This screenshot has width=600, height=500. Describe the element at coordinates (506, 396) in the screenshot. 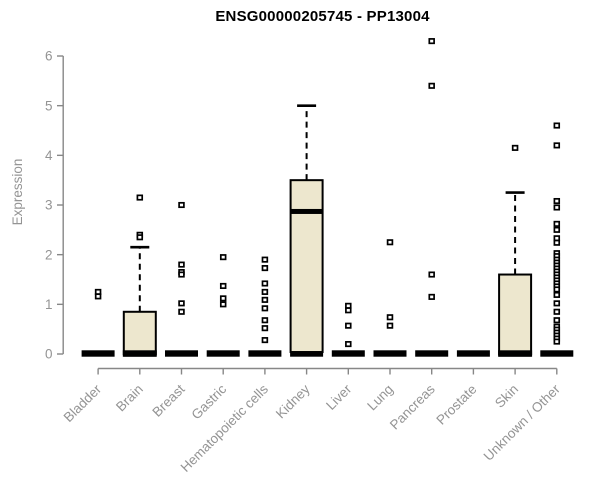

I see `x-tick-label: Skin` at that location.